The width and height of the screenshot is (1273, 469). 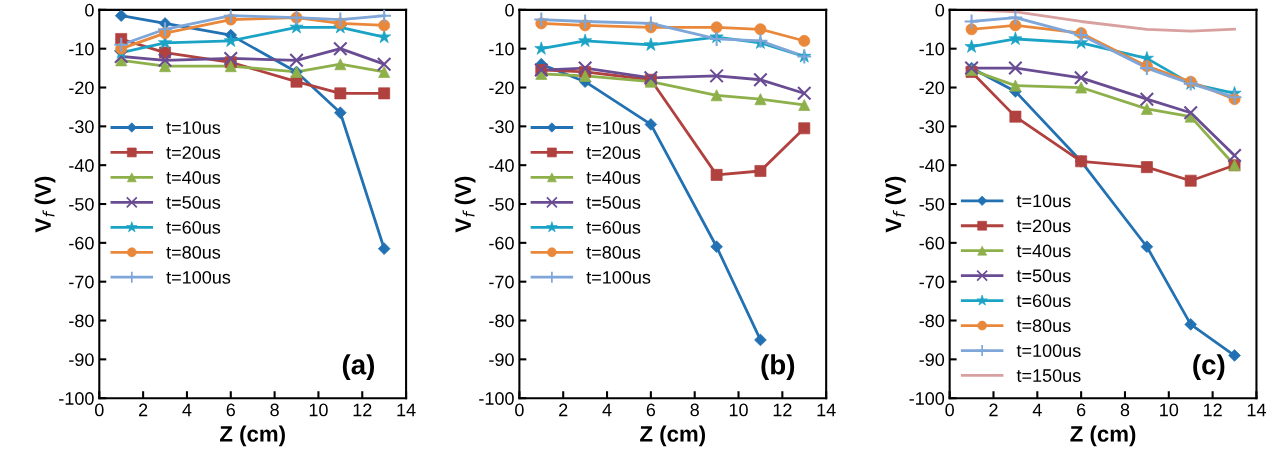 What do you see at coordinates (358, 367) in the screenshot?
I see `annotation: (a)` at bounding box center [358, 367].